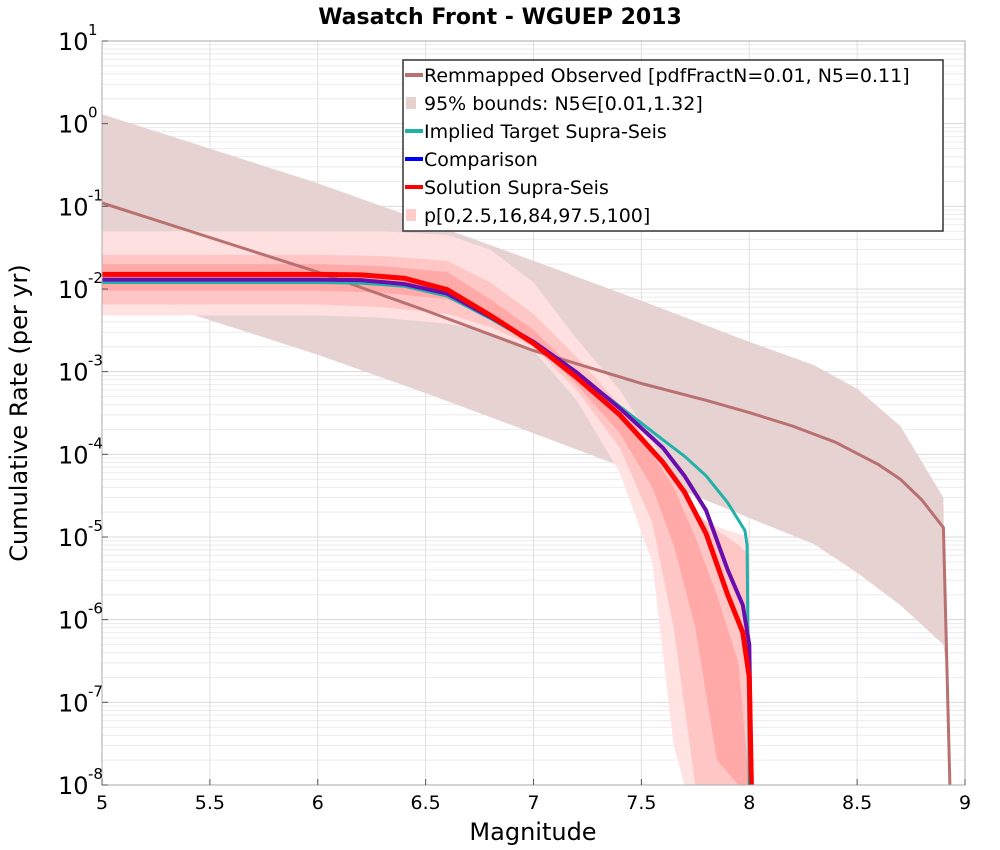 Image resolution: width=1000 pixels, height=850 pixels. What do you see at coordinates (545, 132) in the screenshot?
I see `legend-label: Implied Target Supra-Seis` at bounding box center [545, 132].